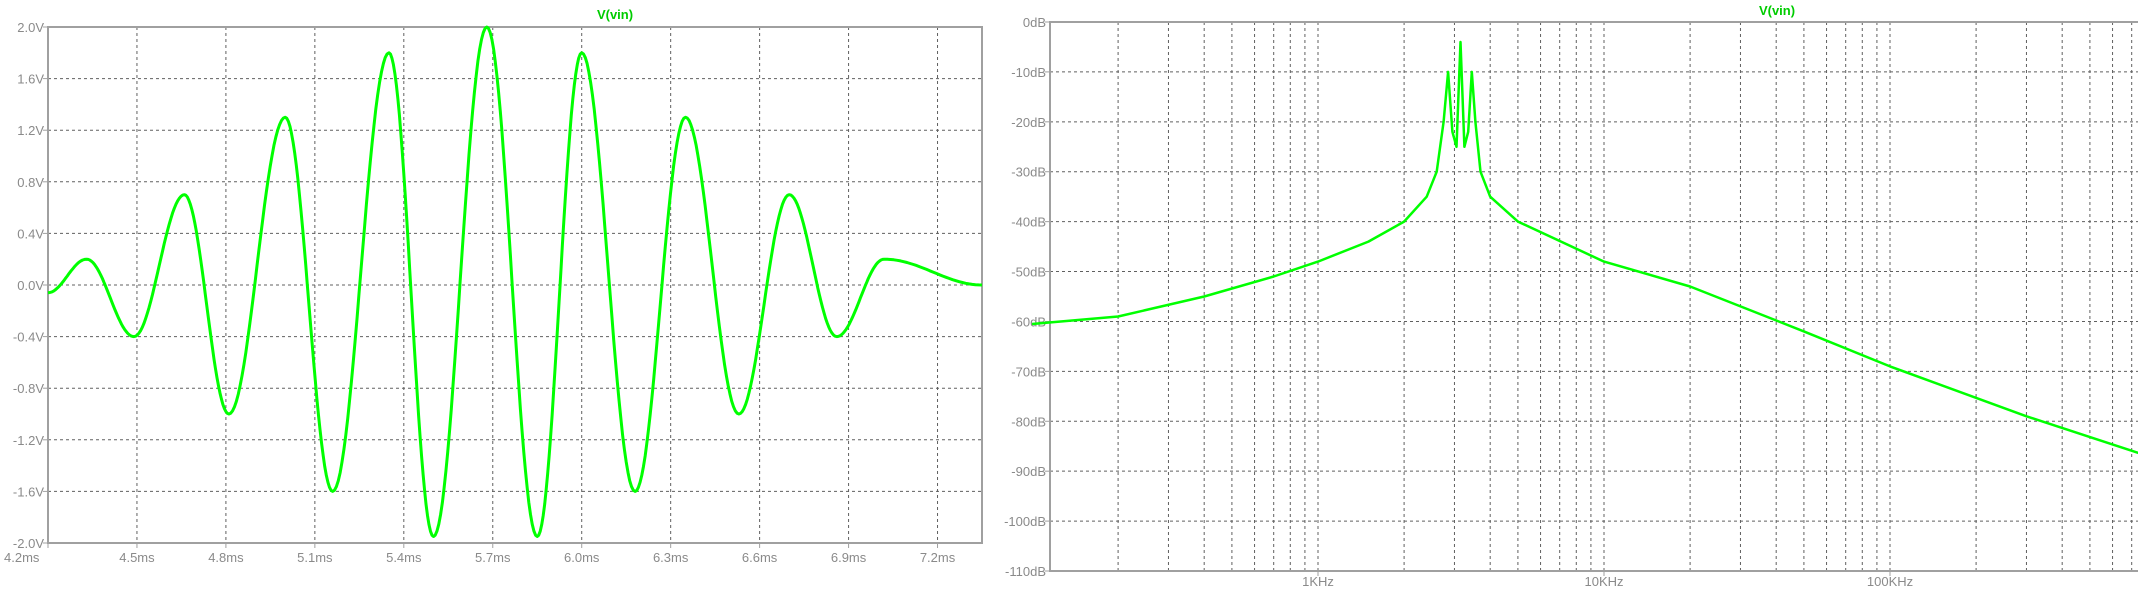 This screenshot has height=608, width=2138. I want to click on y-tick-label: -80dB, so click(1028, 421).